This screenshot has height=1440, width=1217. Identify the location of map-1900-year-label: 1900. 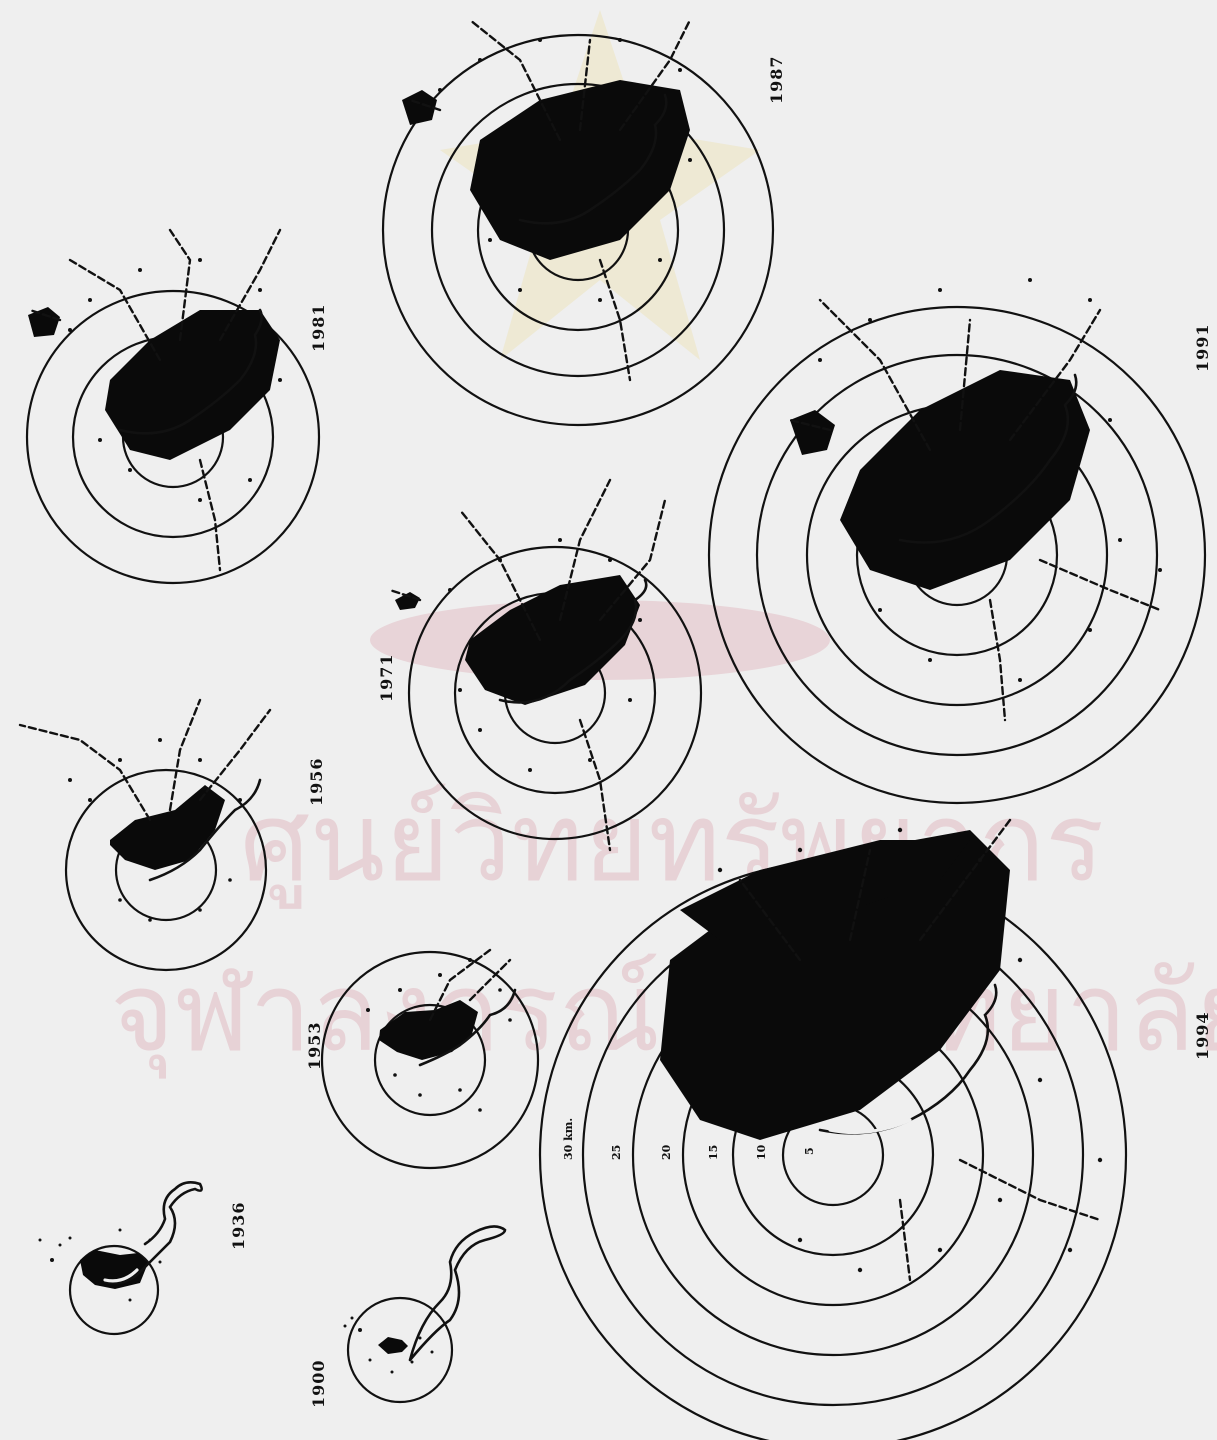
(318, 1383).